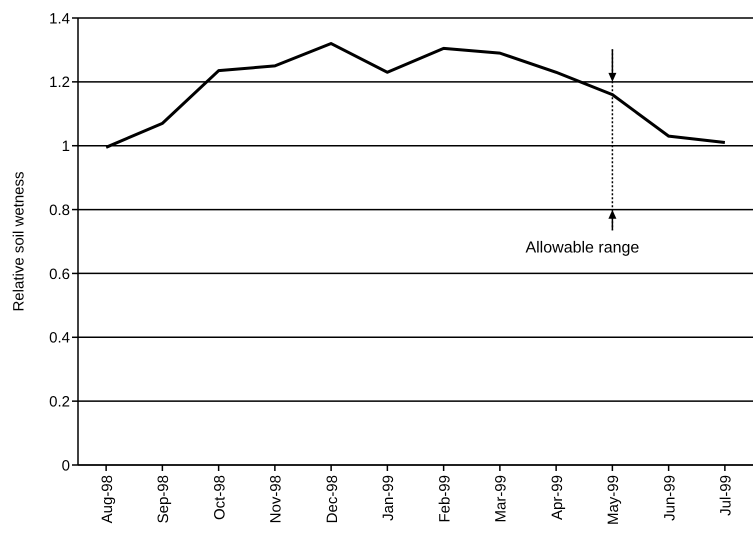  Describe the element at coordinates (59, 338) in the screenshot. I see `y-tick-label: 0.4` at that location.